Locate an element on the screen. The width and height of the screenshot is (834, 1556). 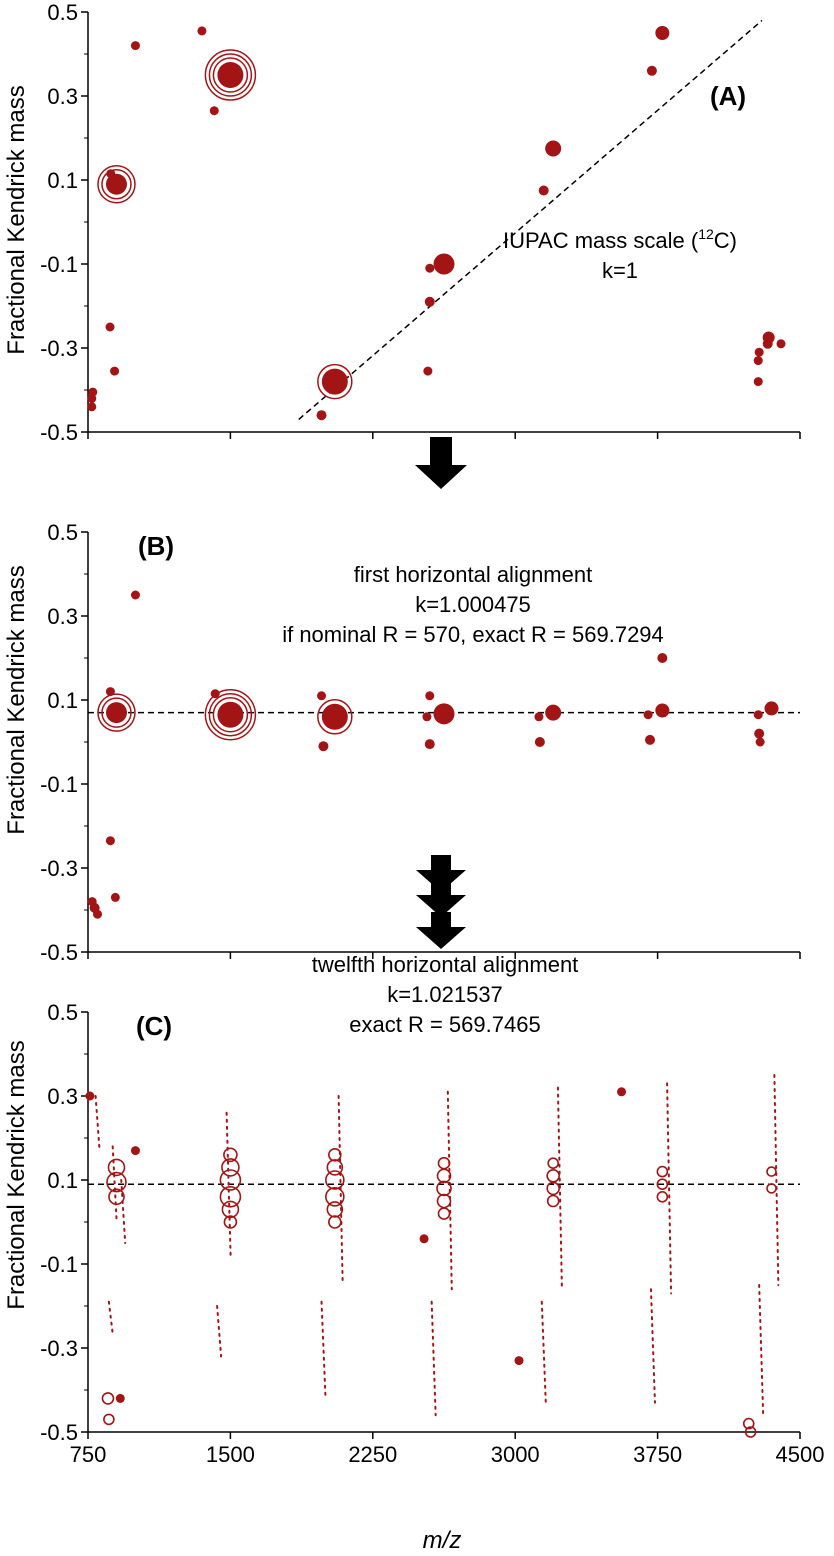
panel-a-annotation-line2: k=1 is located at coordinates (620, 270).